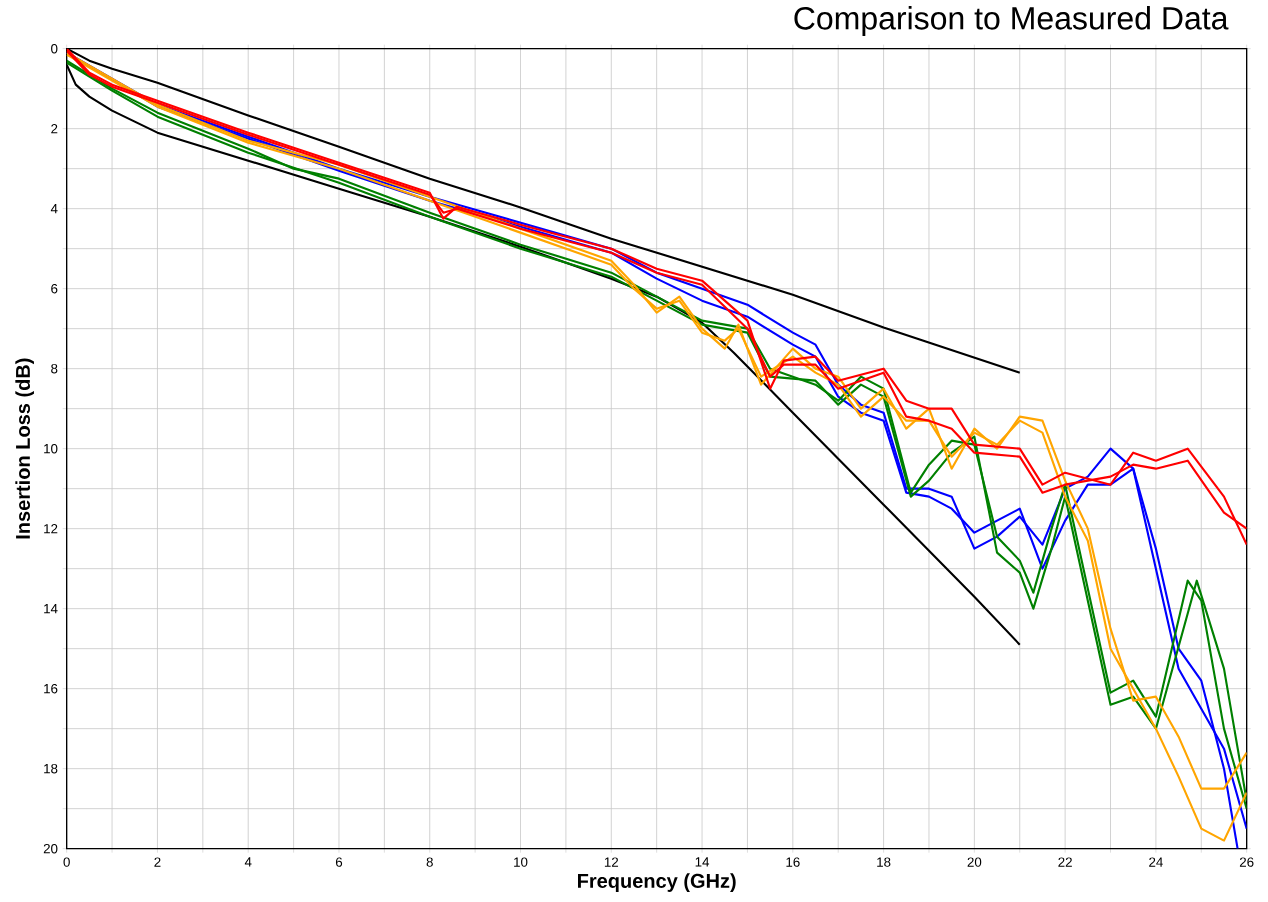  What do you see at coordinates (657, 882) in the screenshot?
I see `x-axis-title: Frequency (GHz)` at bounding box center [657, 882].